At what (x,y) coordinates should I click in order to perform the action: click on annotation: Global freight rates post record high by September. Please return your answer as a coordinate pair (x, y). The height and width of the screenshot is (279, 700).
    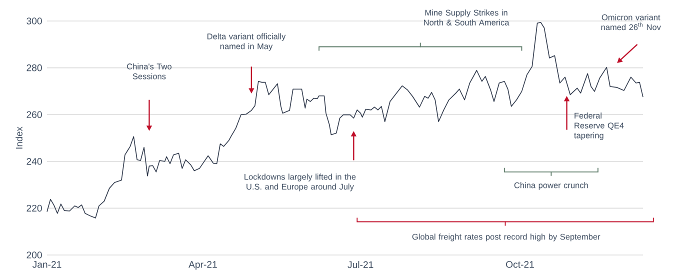
    Looking at the image, I should click on (506, 238).